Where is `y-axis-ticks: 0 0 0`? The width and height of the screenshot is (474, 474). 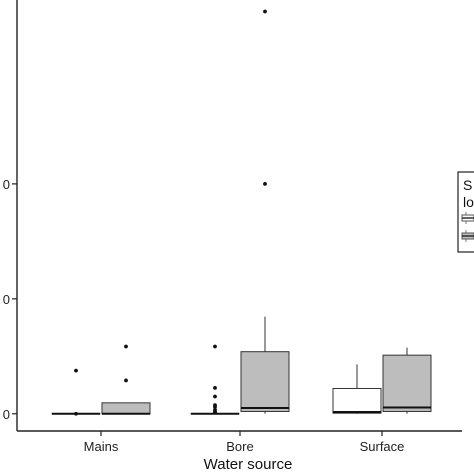 y-axis-ticks: 0 0 0 is located at coordinates (10, 299).